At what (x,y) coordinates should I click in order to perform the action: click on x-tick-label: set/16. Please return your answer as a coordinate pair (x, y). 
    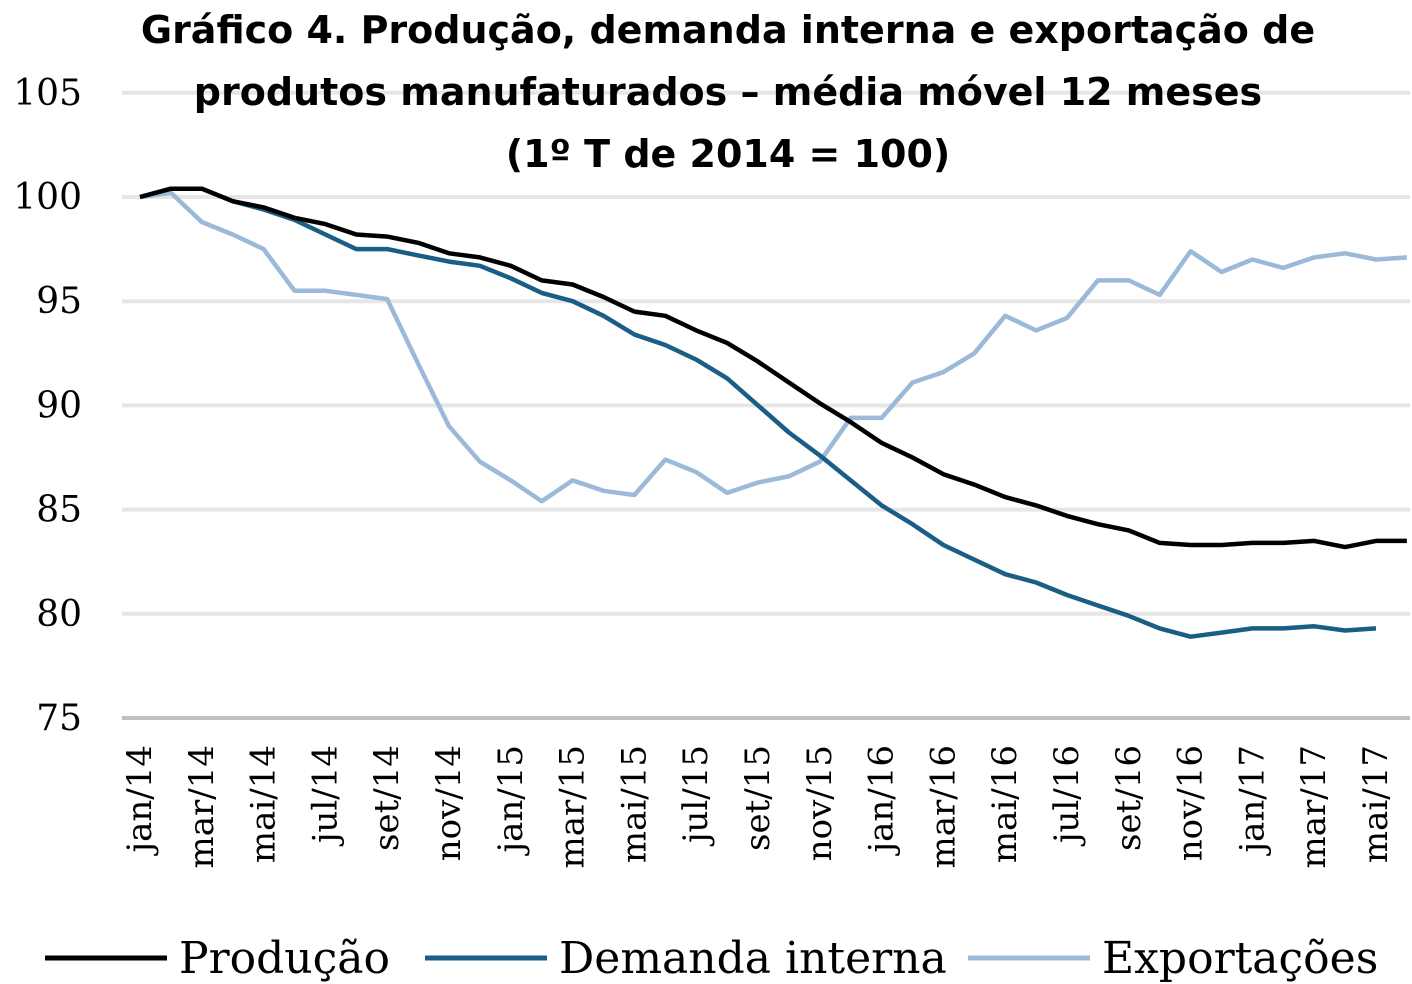
    Looking at the image, I should click on (1129, 798).